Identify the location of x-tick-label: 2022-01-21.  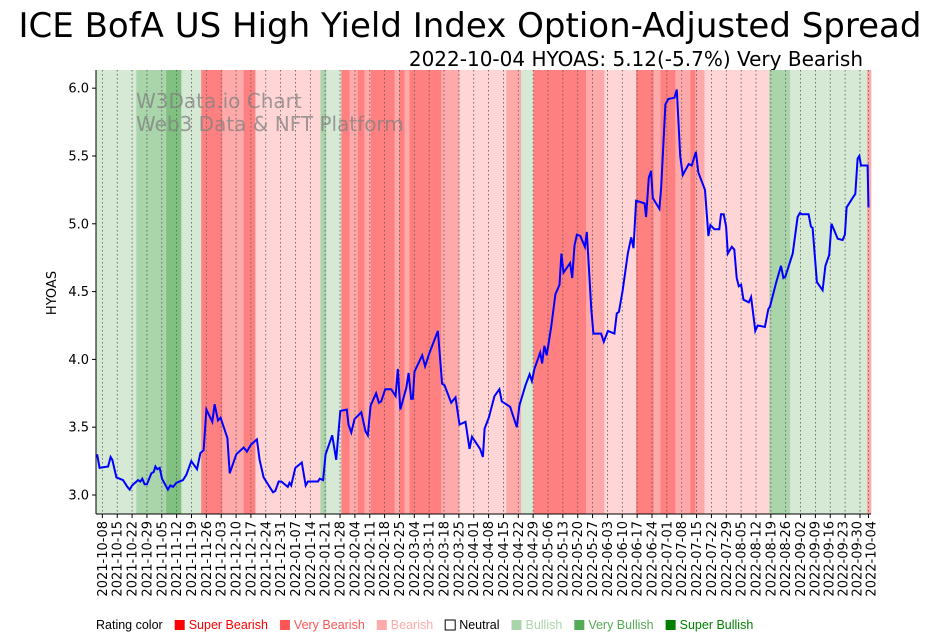
(326, 559).